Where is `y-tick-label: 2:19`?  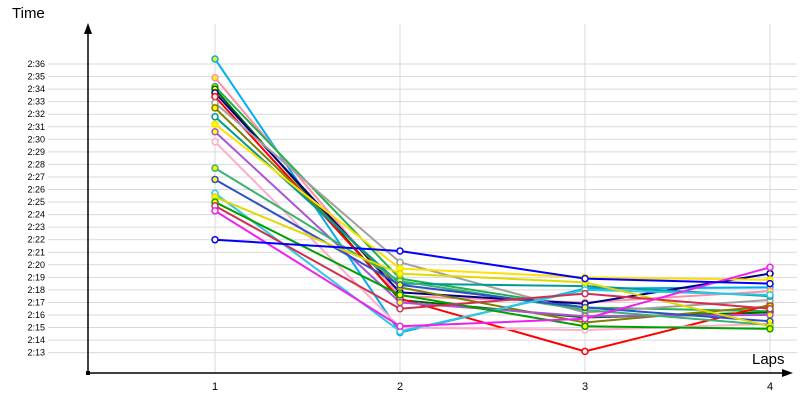
y-tick-label: 2:19 is located at coordinates (36, 277).